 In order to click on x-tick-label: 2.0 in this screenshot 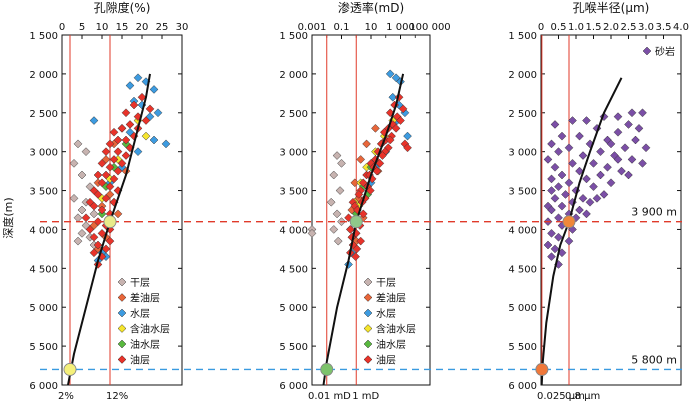, I will do `click(611, 27)`.